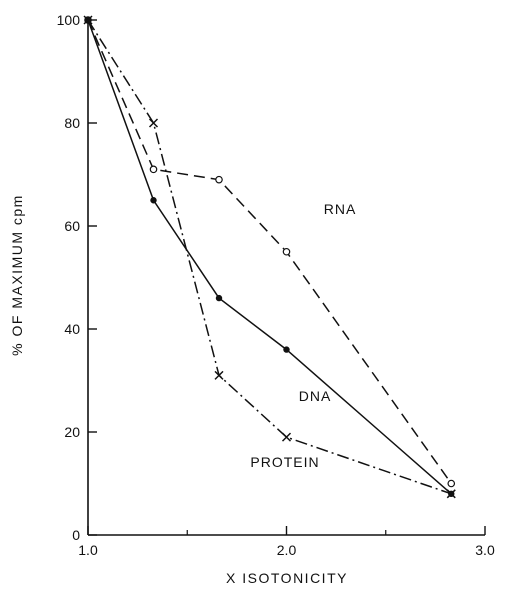  I want to click on series-label-protein: PROTEIN, so click(284, 462).